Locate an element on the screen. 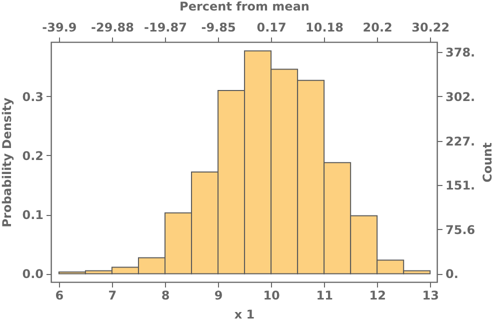 The image size is (500, 326). x-tick-label: 11 is located at coordinates (324, 295).